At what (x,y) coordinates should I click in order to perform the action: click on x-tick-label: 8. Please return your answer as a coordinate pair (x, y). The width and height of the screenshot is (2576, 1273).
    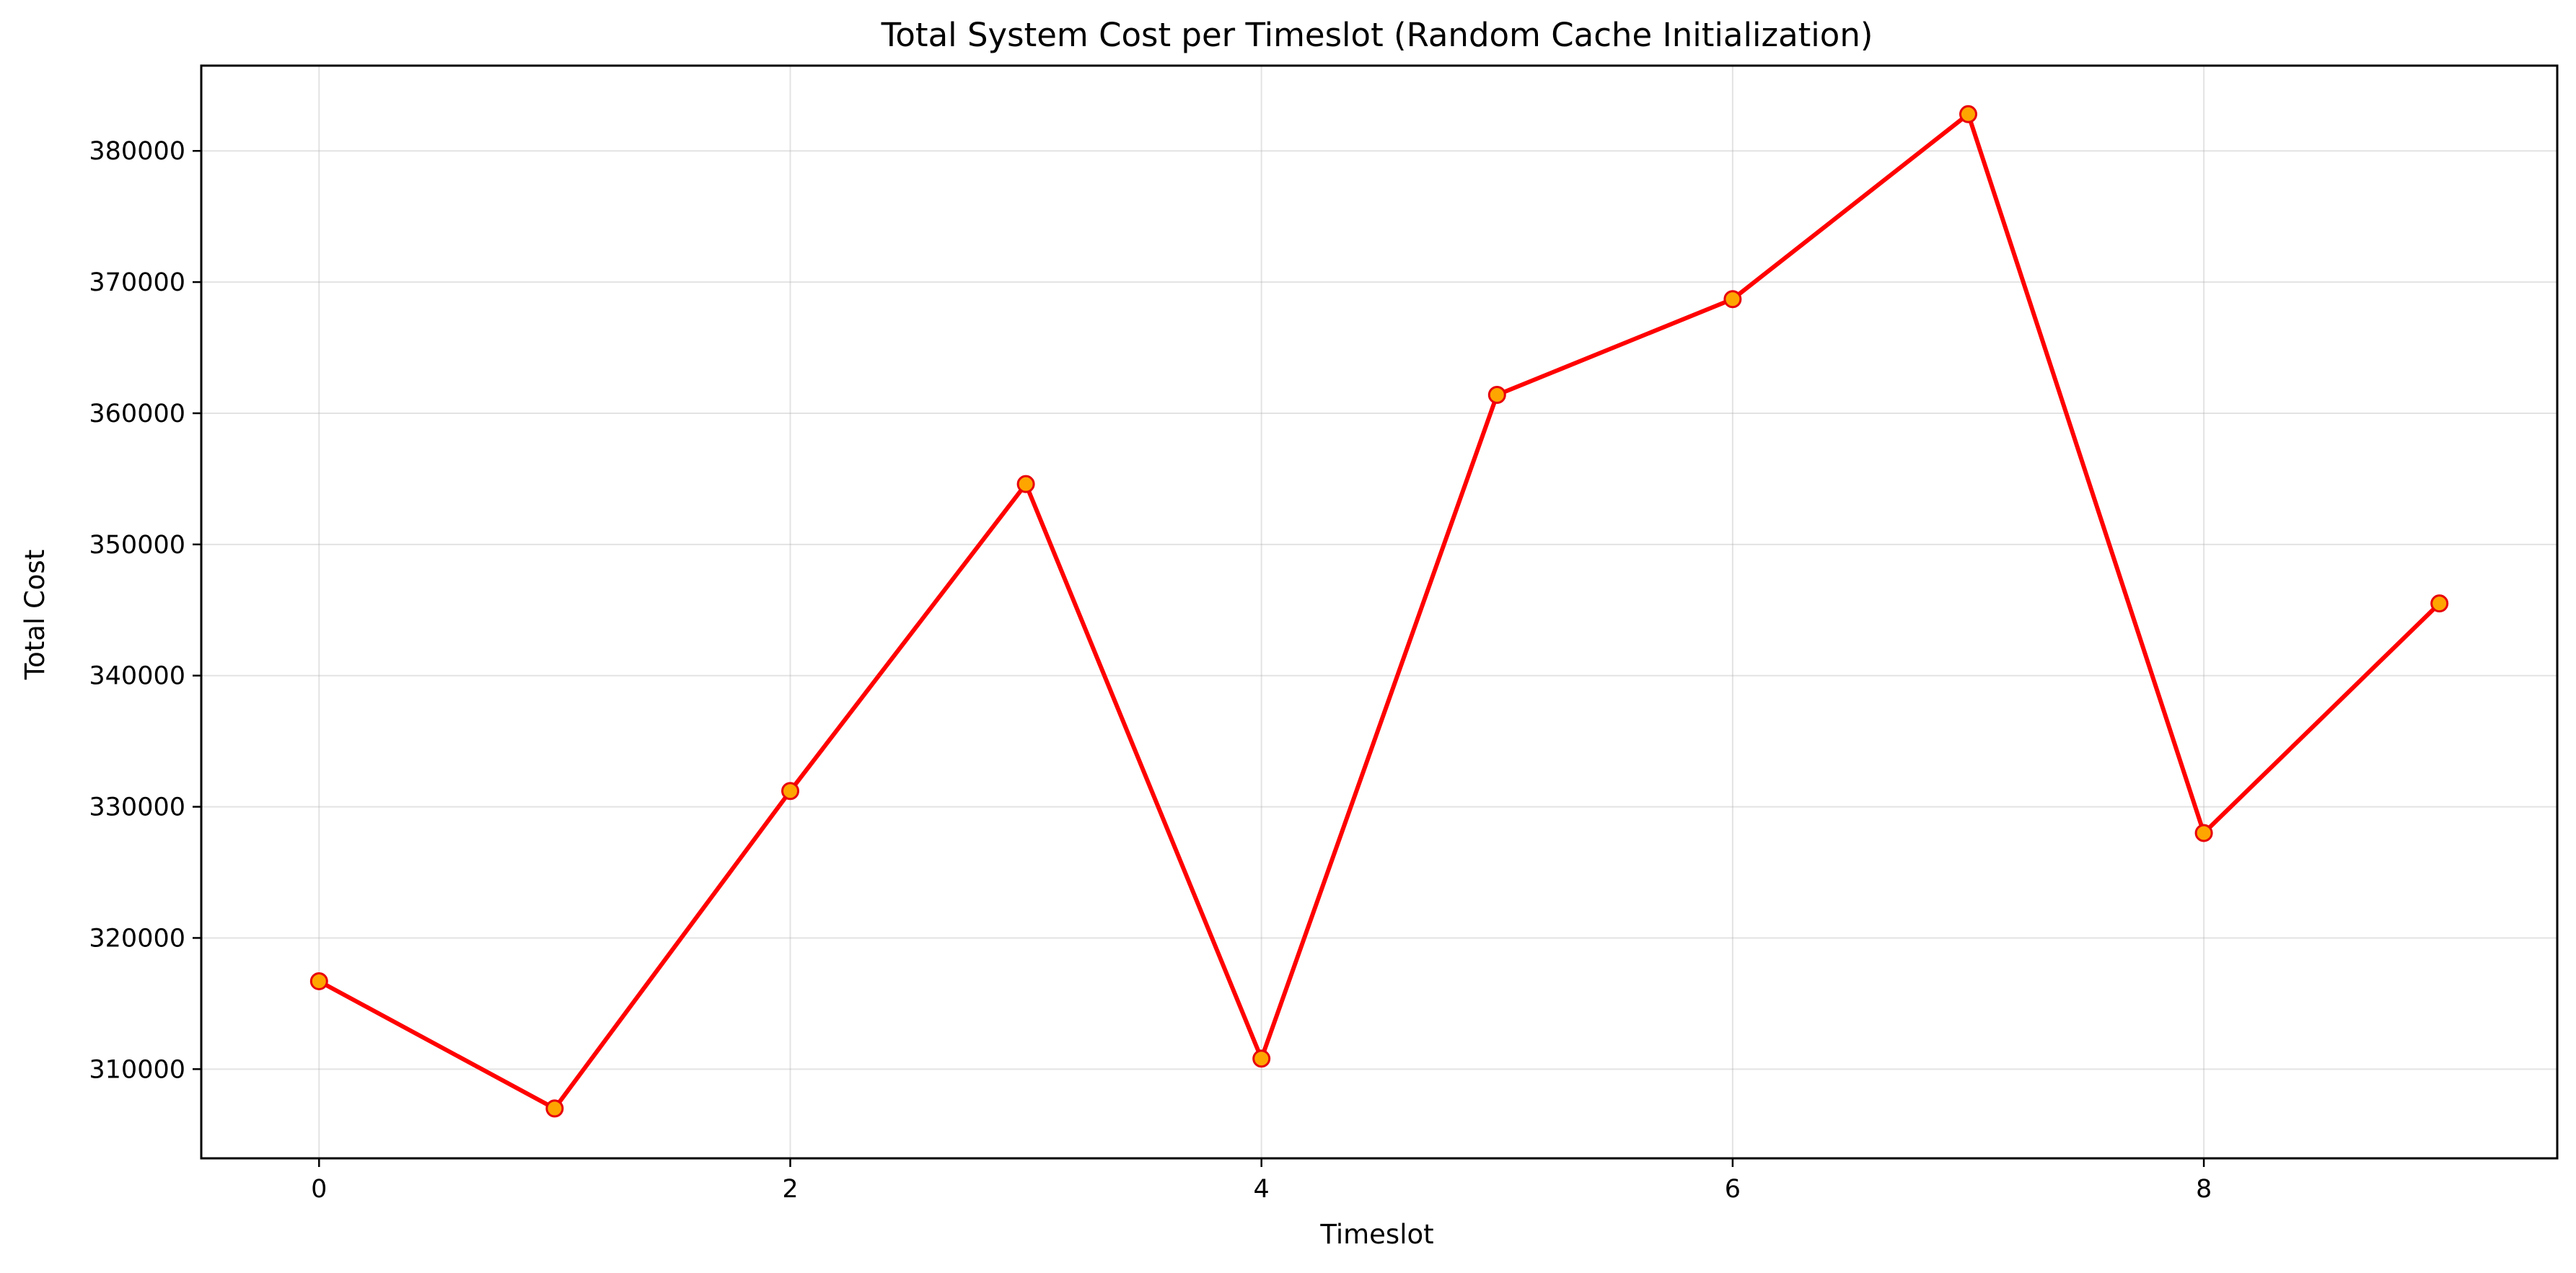
    Looking at the image, I should click on (2204, 1189).